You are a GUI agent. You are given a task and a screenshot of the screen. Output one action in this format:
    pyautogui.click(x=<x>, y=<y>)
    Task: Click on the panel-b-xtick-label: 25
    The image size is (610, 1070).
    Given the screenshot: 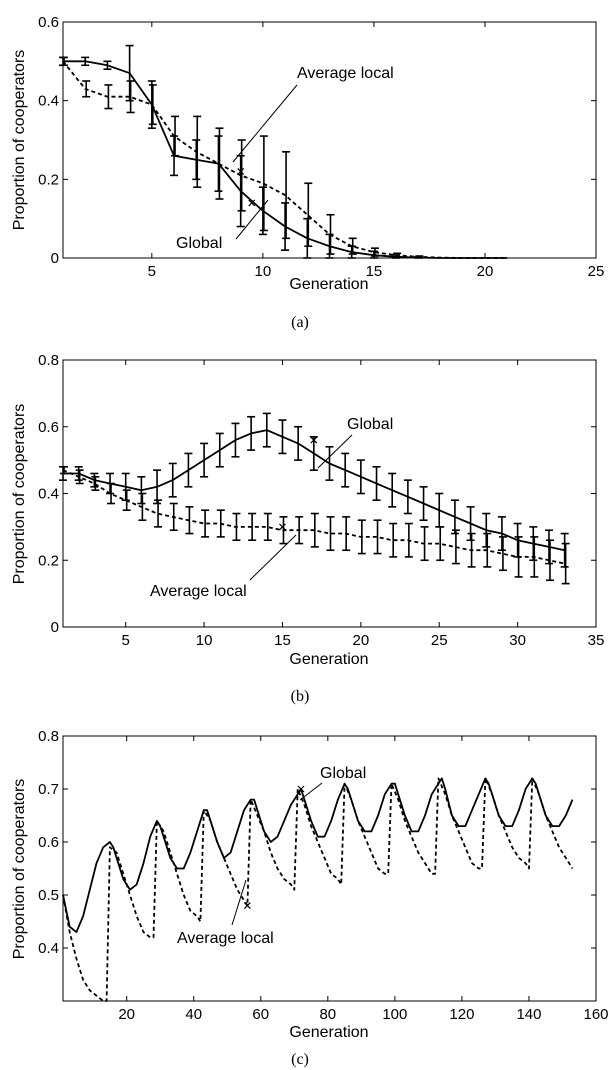 What is the action you would take?
    pyautogui.click(x=439, y=640)
    